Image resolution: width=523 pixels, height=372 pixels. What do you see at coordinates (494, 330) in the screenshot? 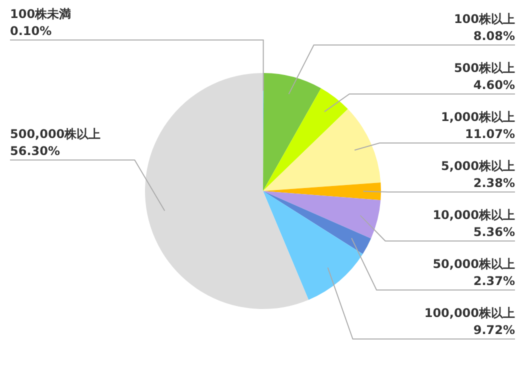
I see `data-label: 9.72%` at bounding box center [494, 330].